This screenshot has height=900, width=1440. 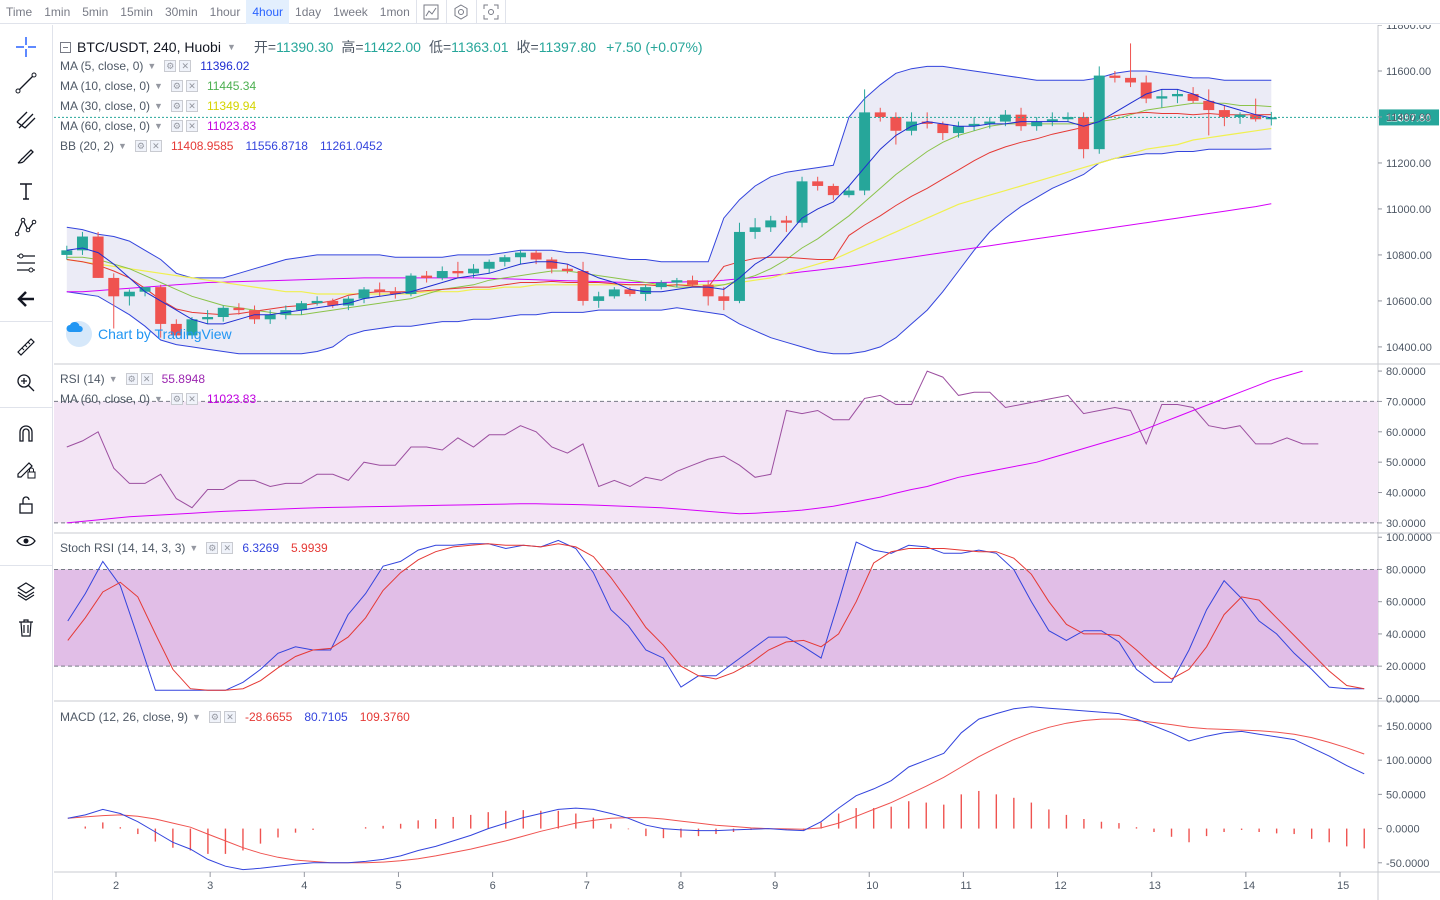 What do you see at coordinates (225, 11) in the screenshot?
I see `timeframe-1hour: 1hour` at bounding box center [225, 11].